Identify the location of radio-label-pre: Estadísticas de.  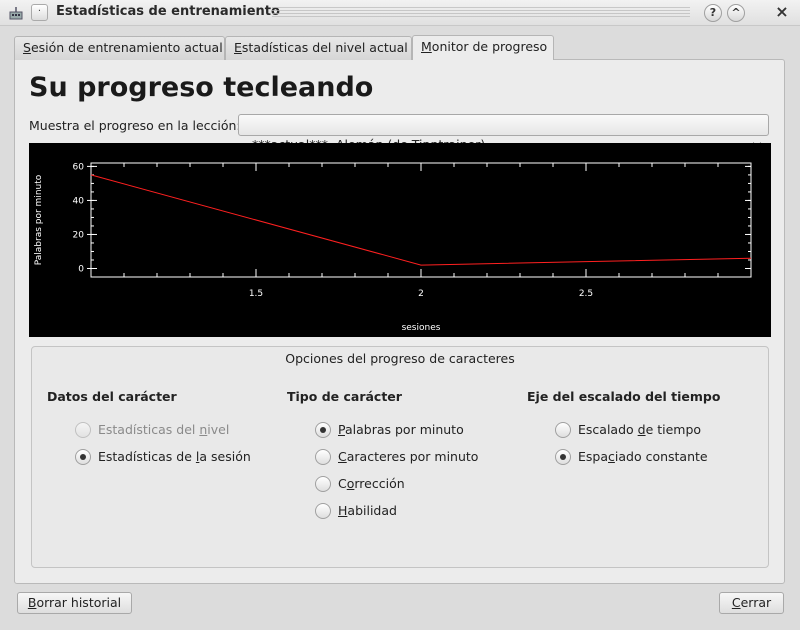
(147, 456).